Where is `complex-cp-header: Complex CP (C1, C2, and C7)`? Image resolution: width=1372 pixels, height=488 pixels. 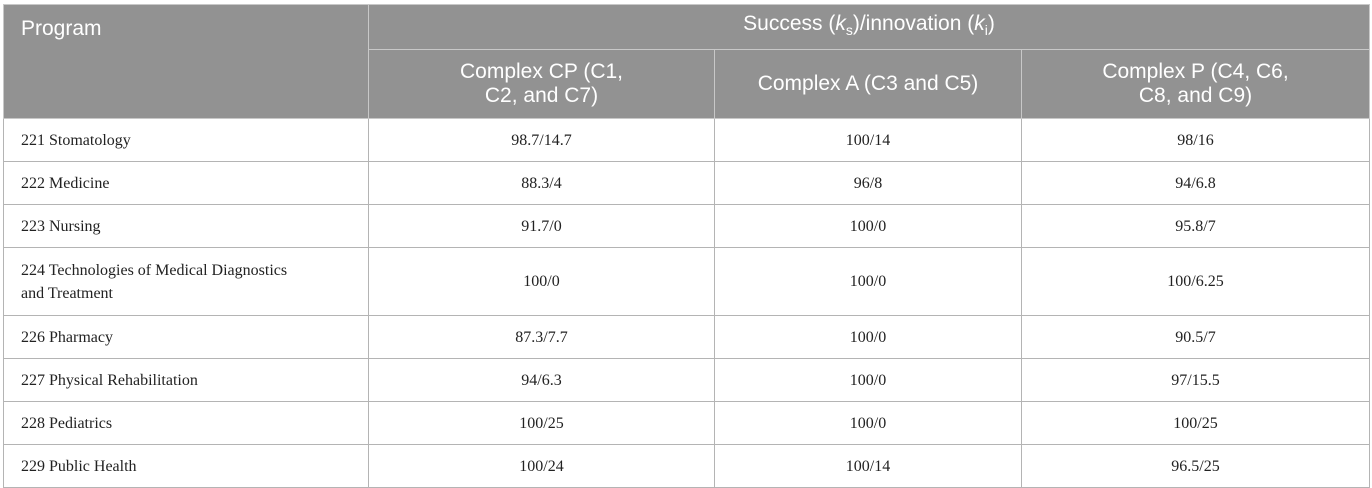
complex-cp-header: Complex CP (C1, C2, and C7) is located at coordinates (541, 84).